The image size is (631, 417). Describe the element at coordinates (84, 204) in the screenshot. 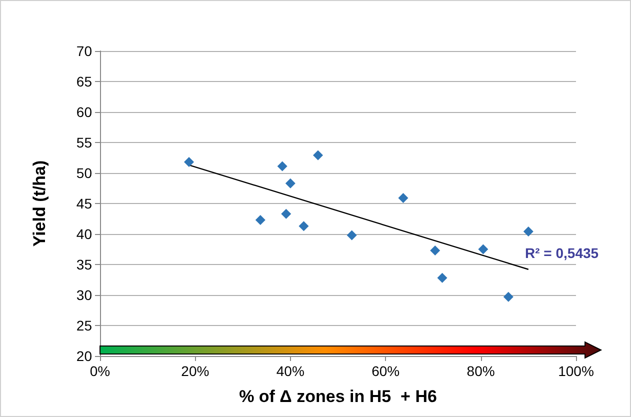

I see `y-tick-label: 45` at that location.